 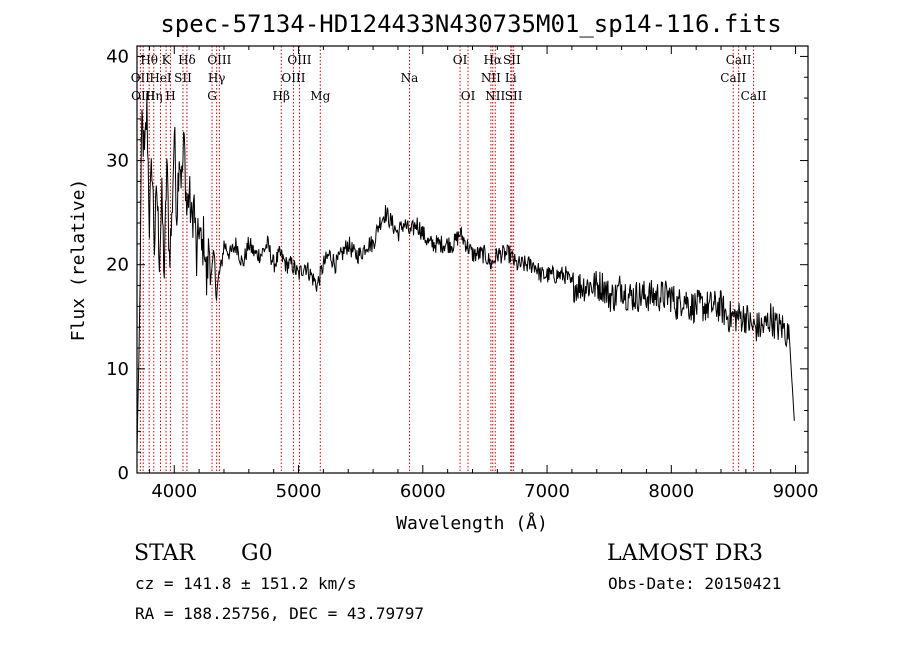 What do you see at coordinates (694, 583) in the screenshot?
I see `observation-date: Obs-Date: 20150421` at bounding box center [694, 583].